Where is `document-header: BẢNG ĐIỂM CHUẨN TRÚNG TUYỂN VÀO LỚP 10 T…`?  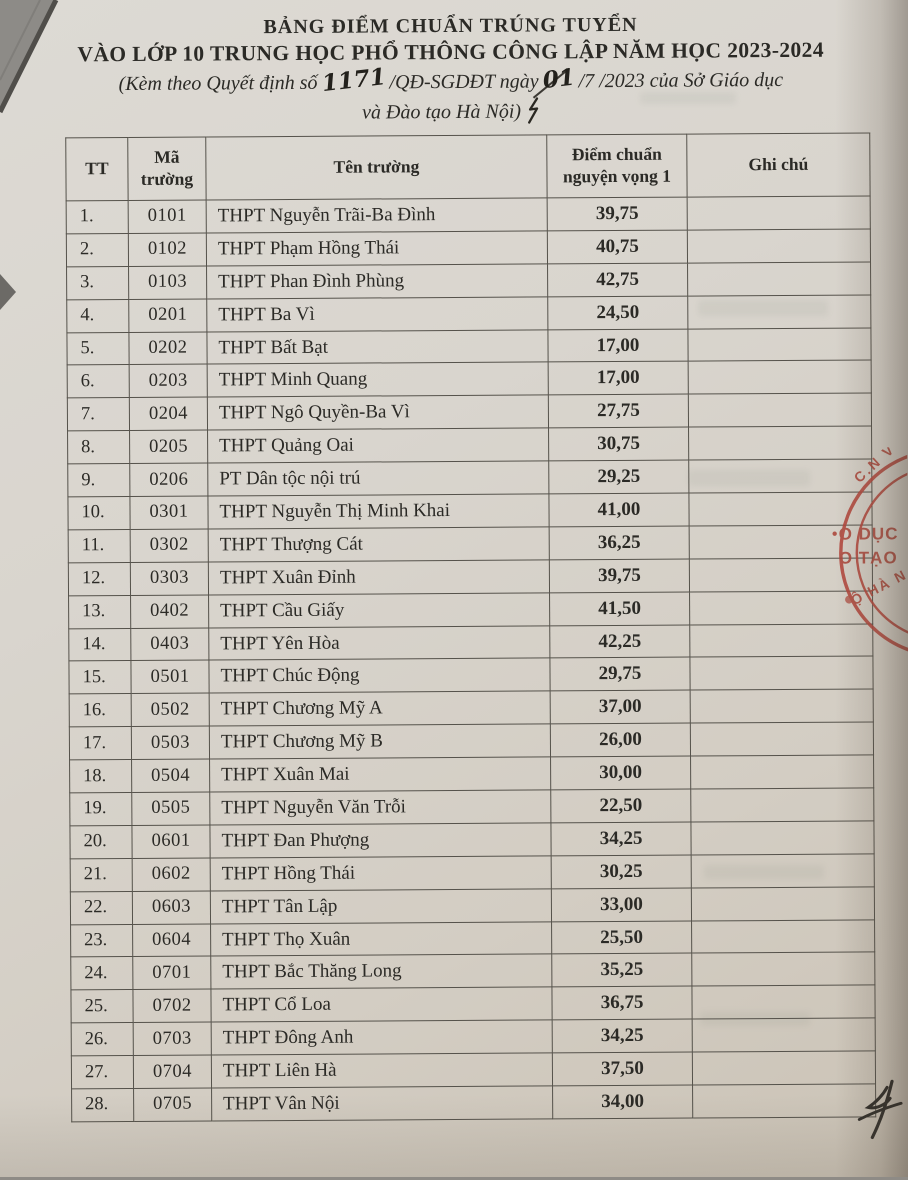 document-header: BẢNG ĐIỂM CHUẨN TRÚNG TUYỂN VÀO LỚP 10 T… is located at coordinates (452, 69).